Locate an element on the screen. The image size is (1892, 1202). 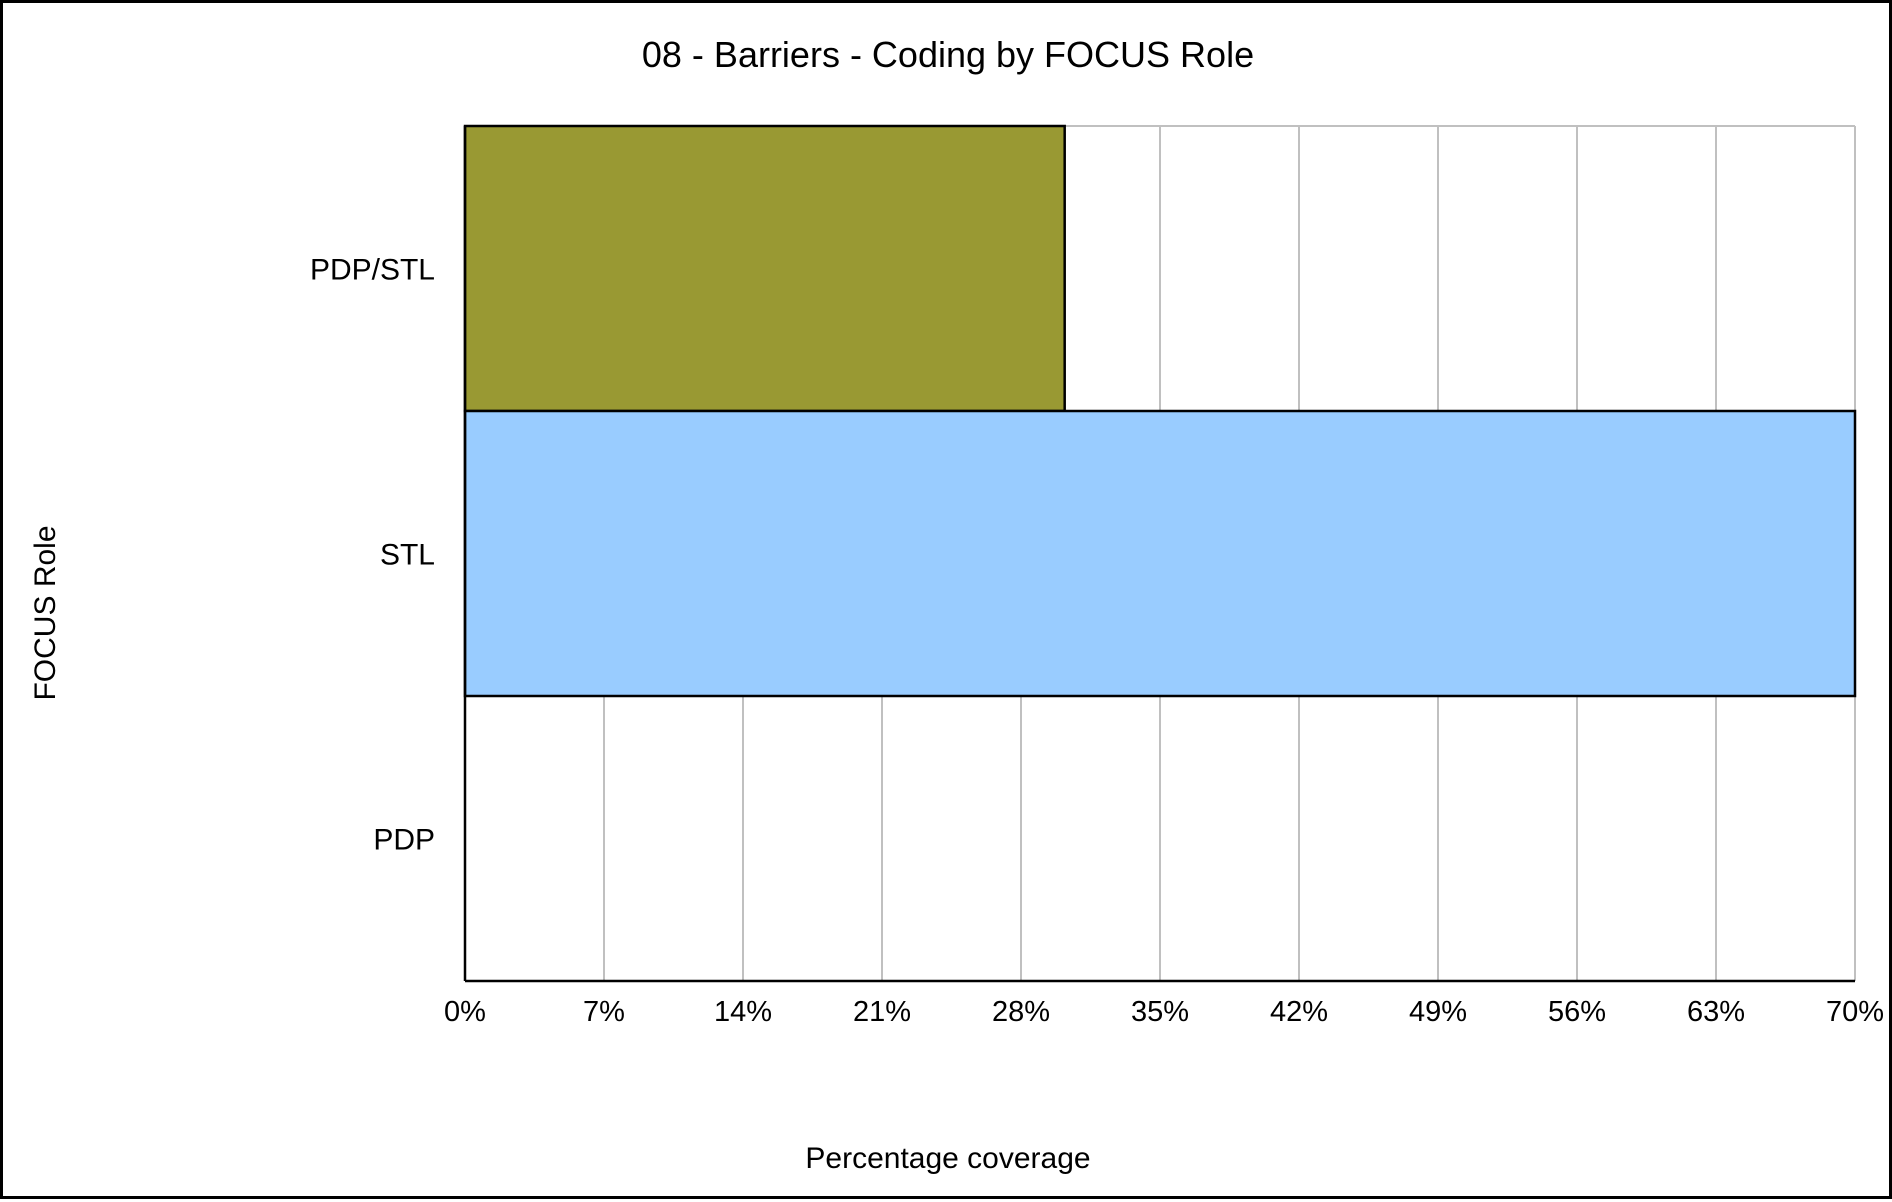
x-tick-labels: 0% 7% 14% 21% 28% 35% 42% 49% 56% 63% 70% is located at coordinates (1164, 1012).